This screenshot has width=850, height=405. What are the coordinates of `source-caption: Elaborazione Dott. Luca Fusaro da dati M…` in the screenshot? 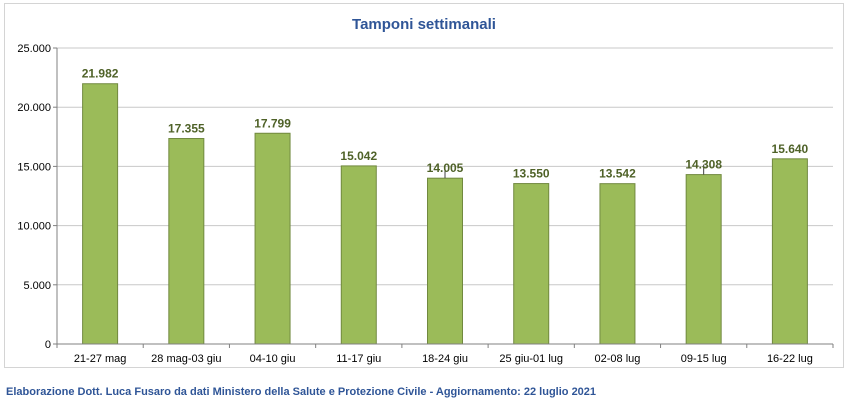 It's located at (301, 392).